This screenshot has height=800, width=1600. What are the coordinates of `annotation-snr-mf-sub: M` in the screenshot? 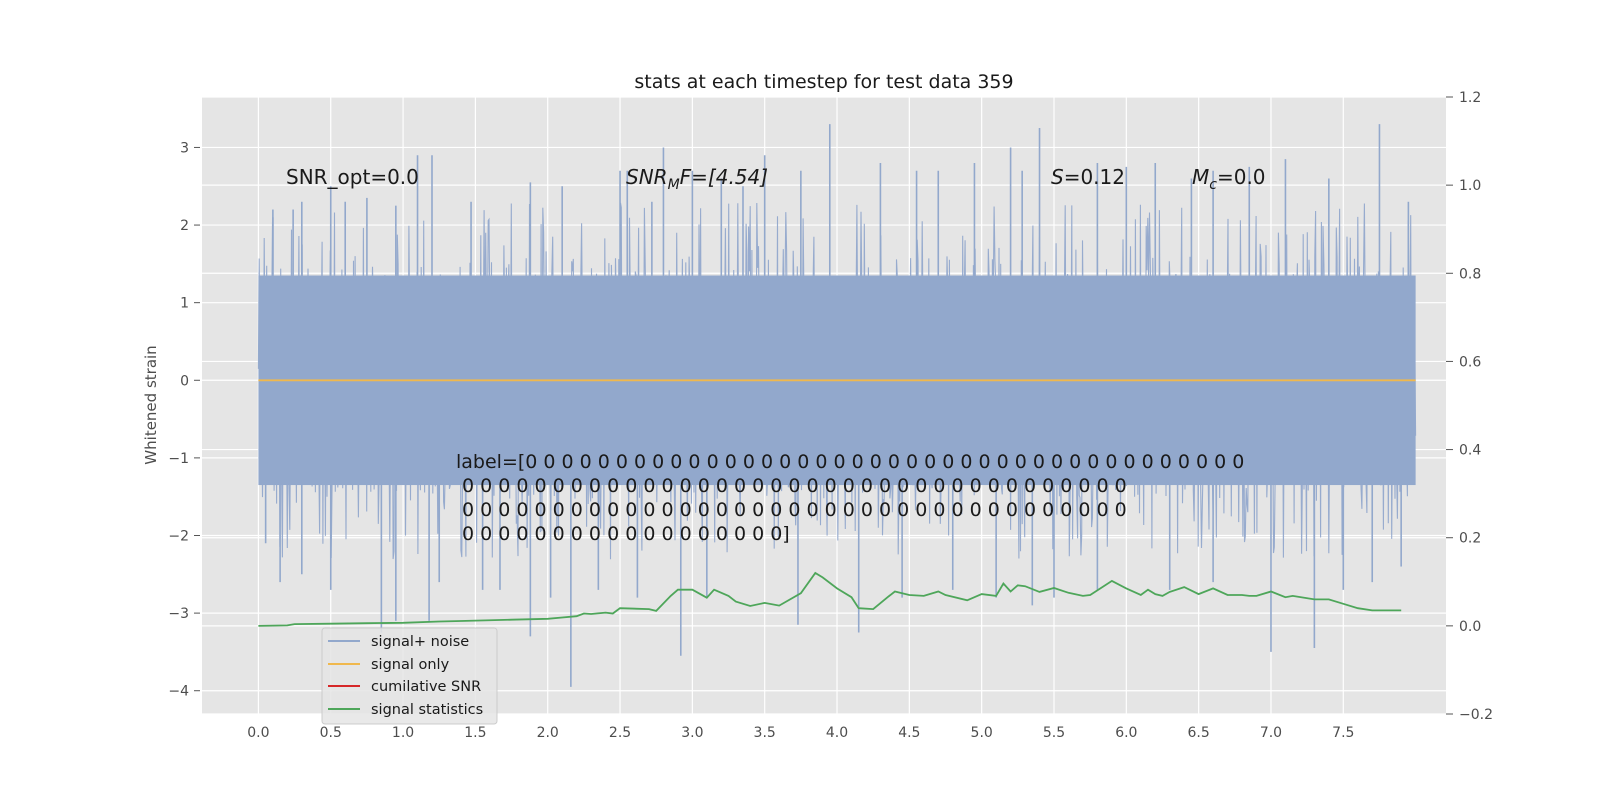 It's located at (674, 185).